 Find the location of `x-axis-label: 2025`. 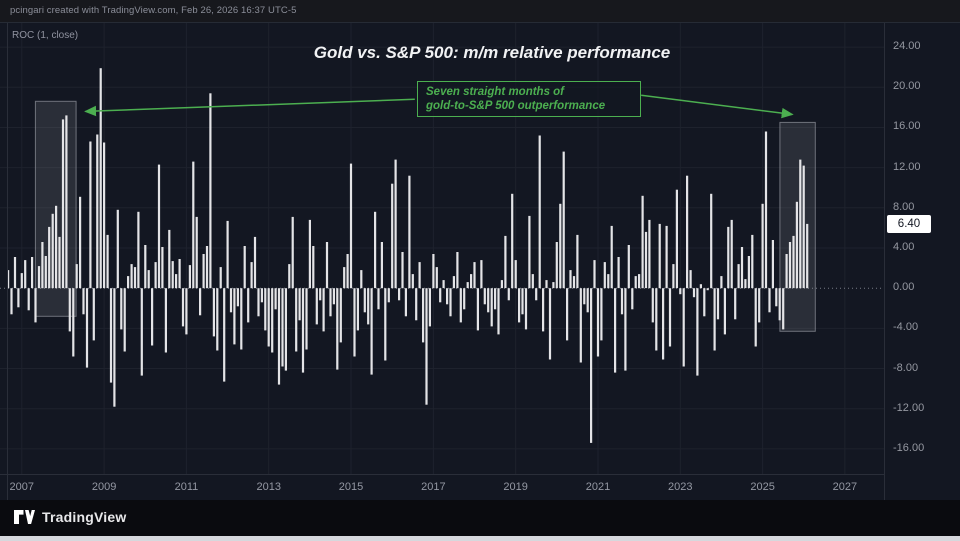

x-axis-label: 2025 is located at coordinates (762, 487).